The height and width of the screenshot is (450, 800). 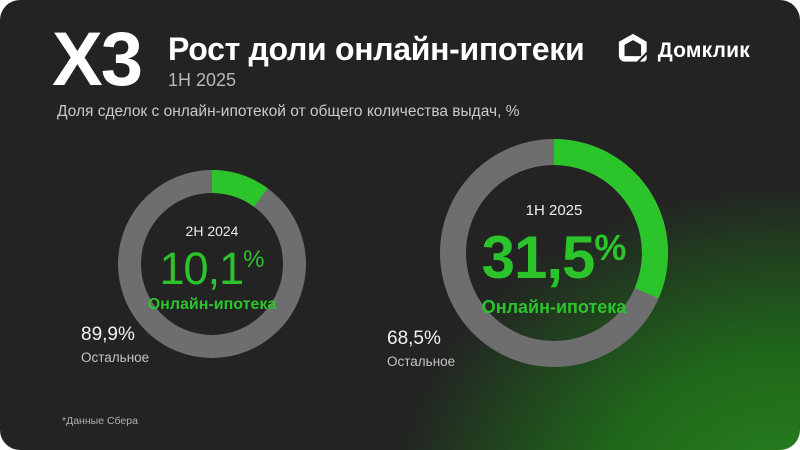 I want to click on rest-share-1h2025: 68,5% Остальное, so click(x=421, y=348).